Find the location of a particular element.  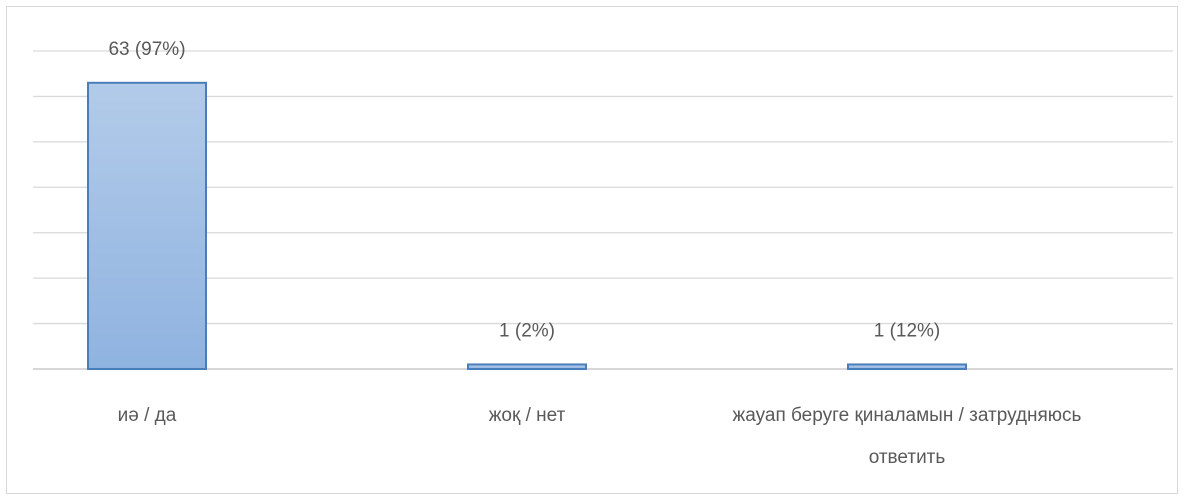

category-label: иә / да is located at coordinates (147, 415).